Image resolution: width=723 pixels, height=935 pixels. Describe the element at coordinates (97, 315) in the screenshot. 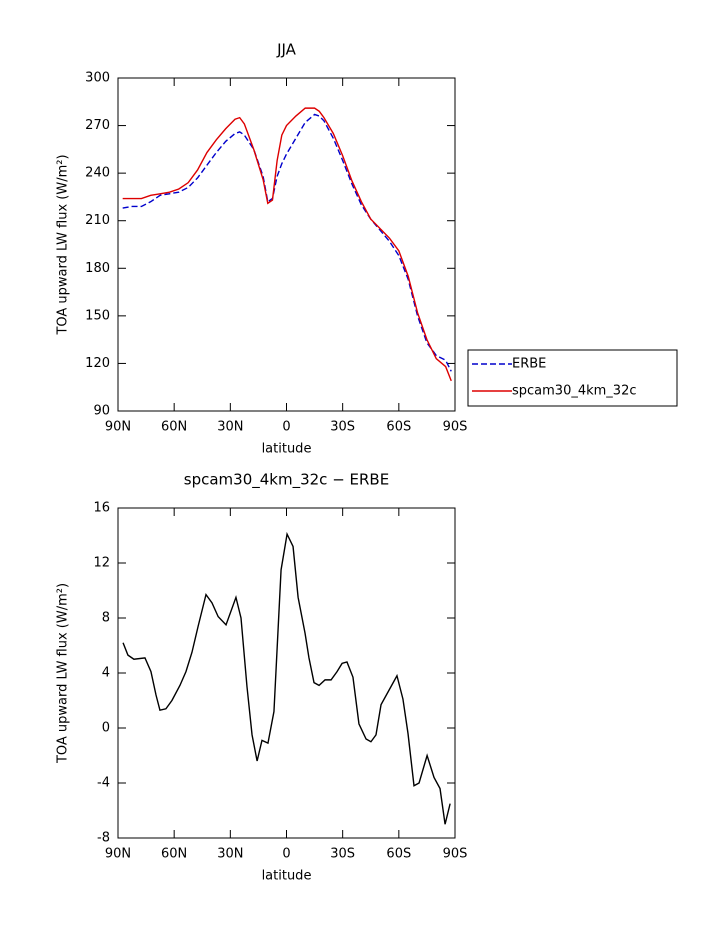

I see `y-tick-label: 150` at that location.